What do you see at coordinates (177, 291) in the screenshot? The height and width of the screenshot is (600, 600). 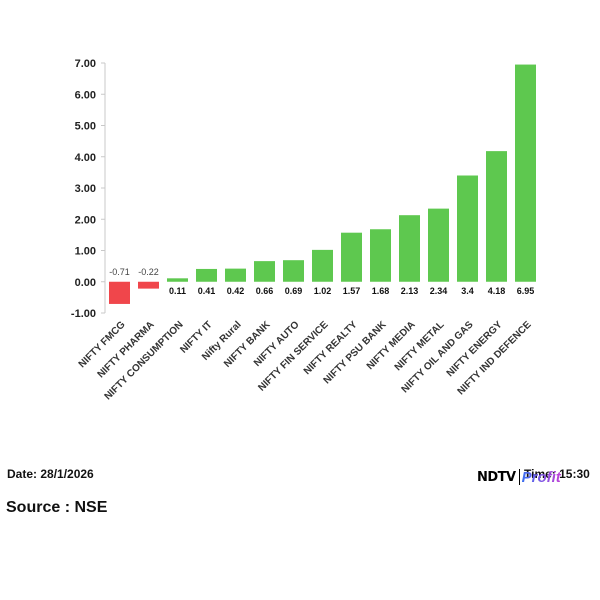 I see `data-label: 0.11` at bounding box center [177, 291].